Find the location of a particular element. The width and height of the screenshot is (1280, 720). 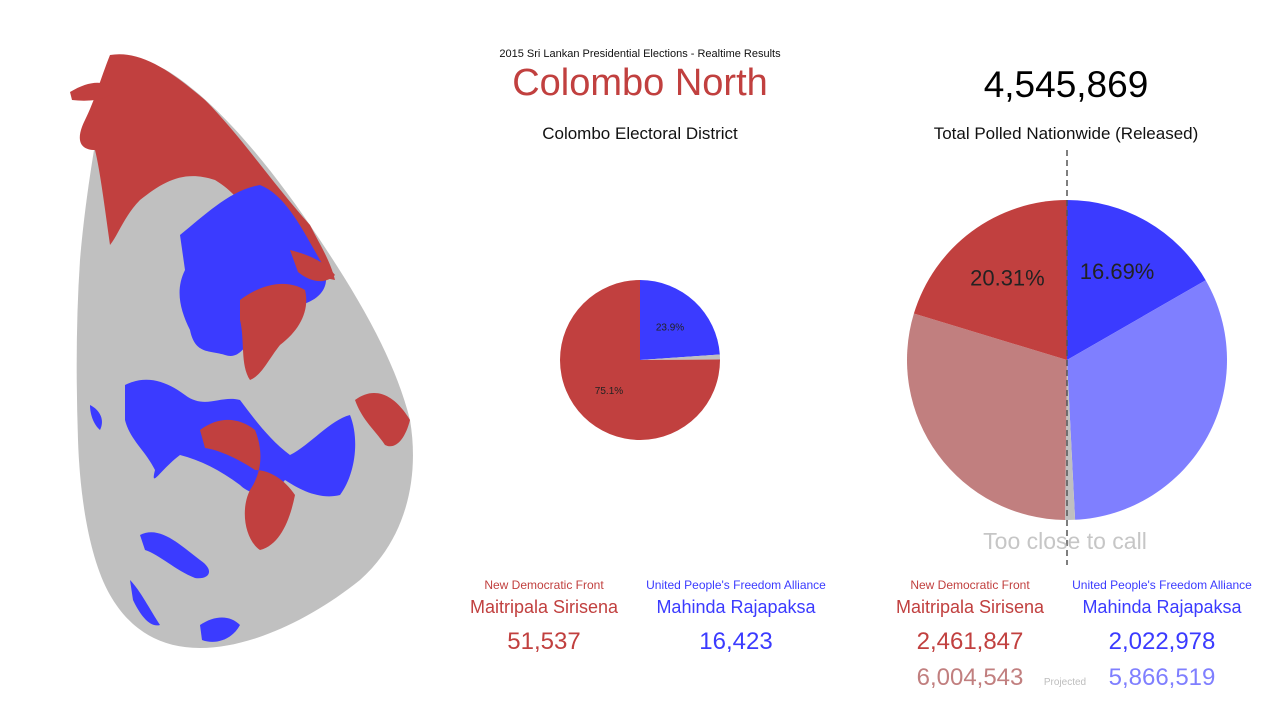

local-upfa-candidate: Mahinda Rajapaksa is located at coordinates (736, 607).